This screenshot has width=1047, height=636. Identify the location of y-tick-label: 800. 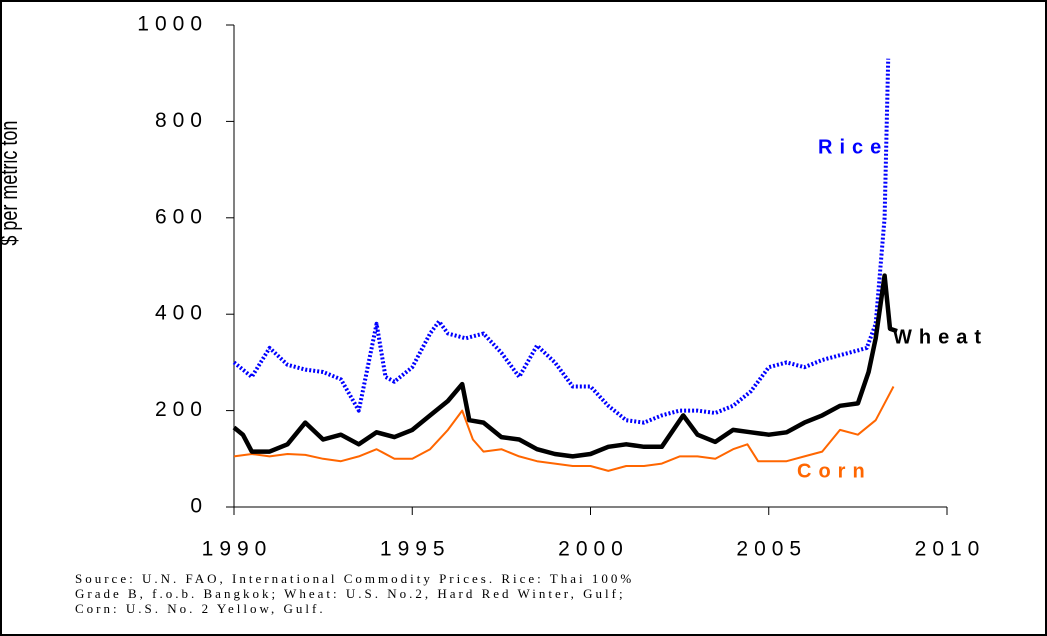
(181, 120).